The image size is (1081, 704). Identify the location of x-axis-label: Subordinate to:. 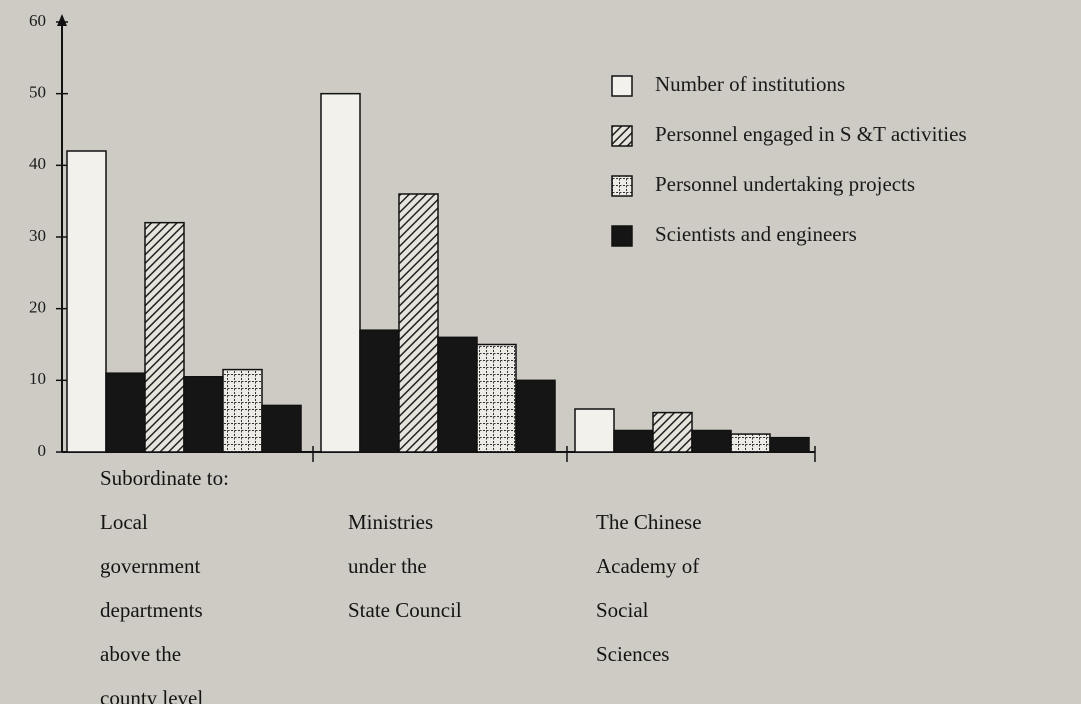
(164, 478).